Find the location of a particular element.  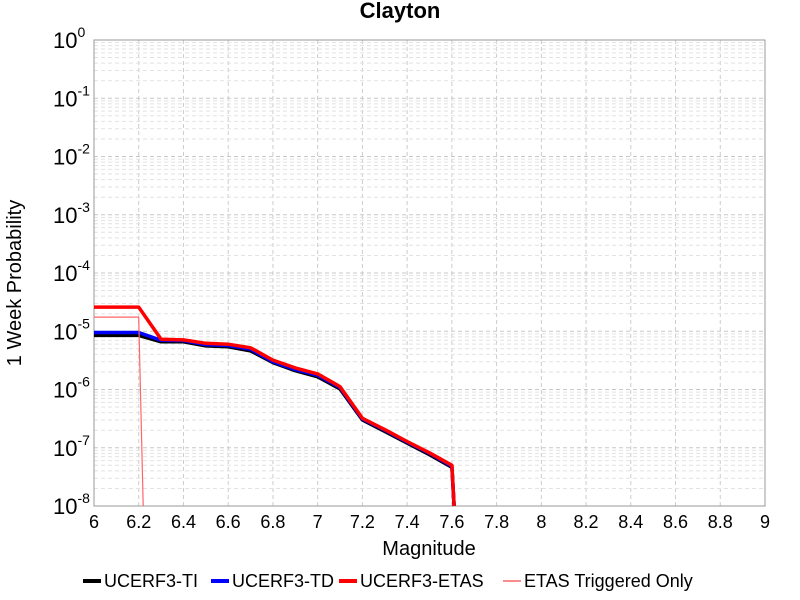

x-tick-label: 8.4 is located at coordinates (630, 522).